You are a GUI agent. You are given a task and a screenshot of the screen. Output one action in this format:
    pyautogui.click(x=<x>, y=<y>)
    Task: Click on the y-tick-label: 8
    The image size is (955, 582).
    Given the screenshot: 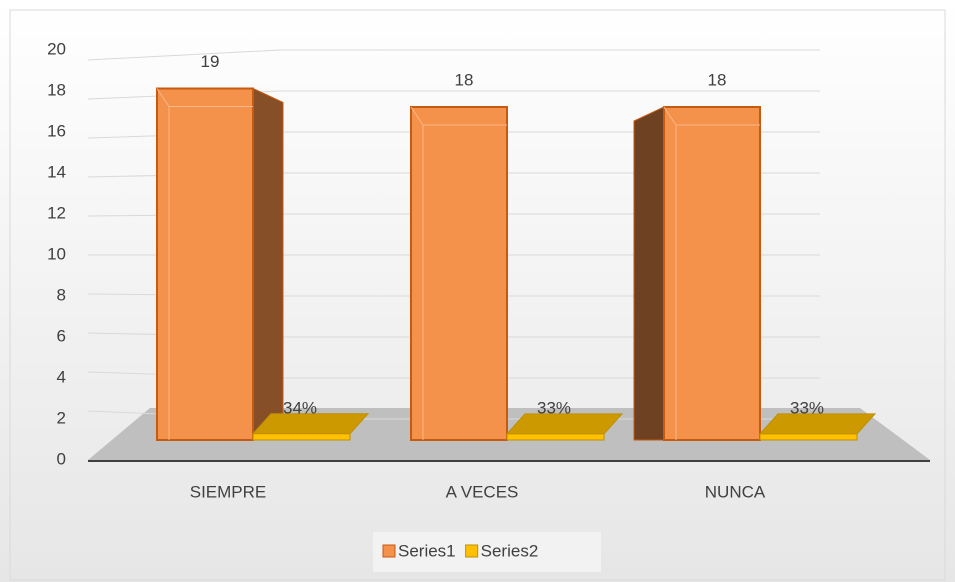 What is the action you would take?
    pyautogui.click(x=61, y=294)
    